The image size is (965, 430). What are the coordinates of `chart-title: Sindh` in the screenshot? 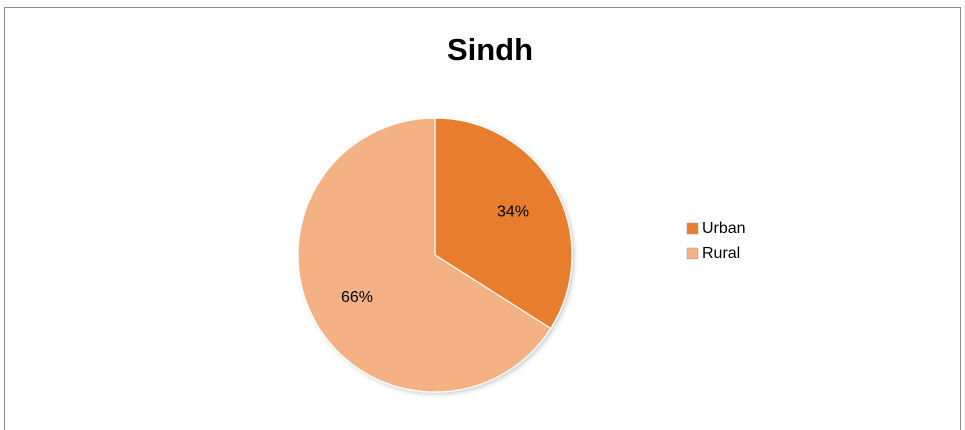 It's located at (490, 49).